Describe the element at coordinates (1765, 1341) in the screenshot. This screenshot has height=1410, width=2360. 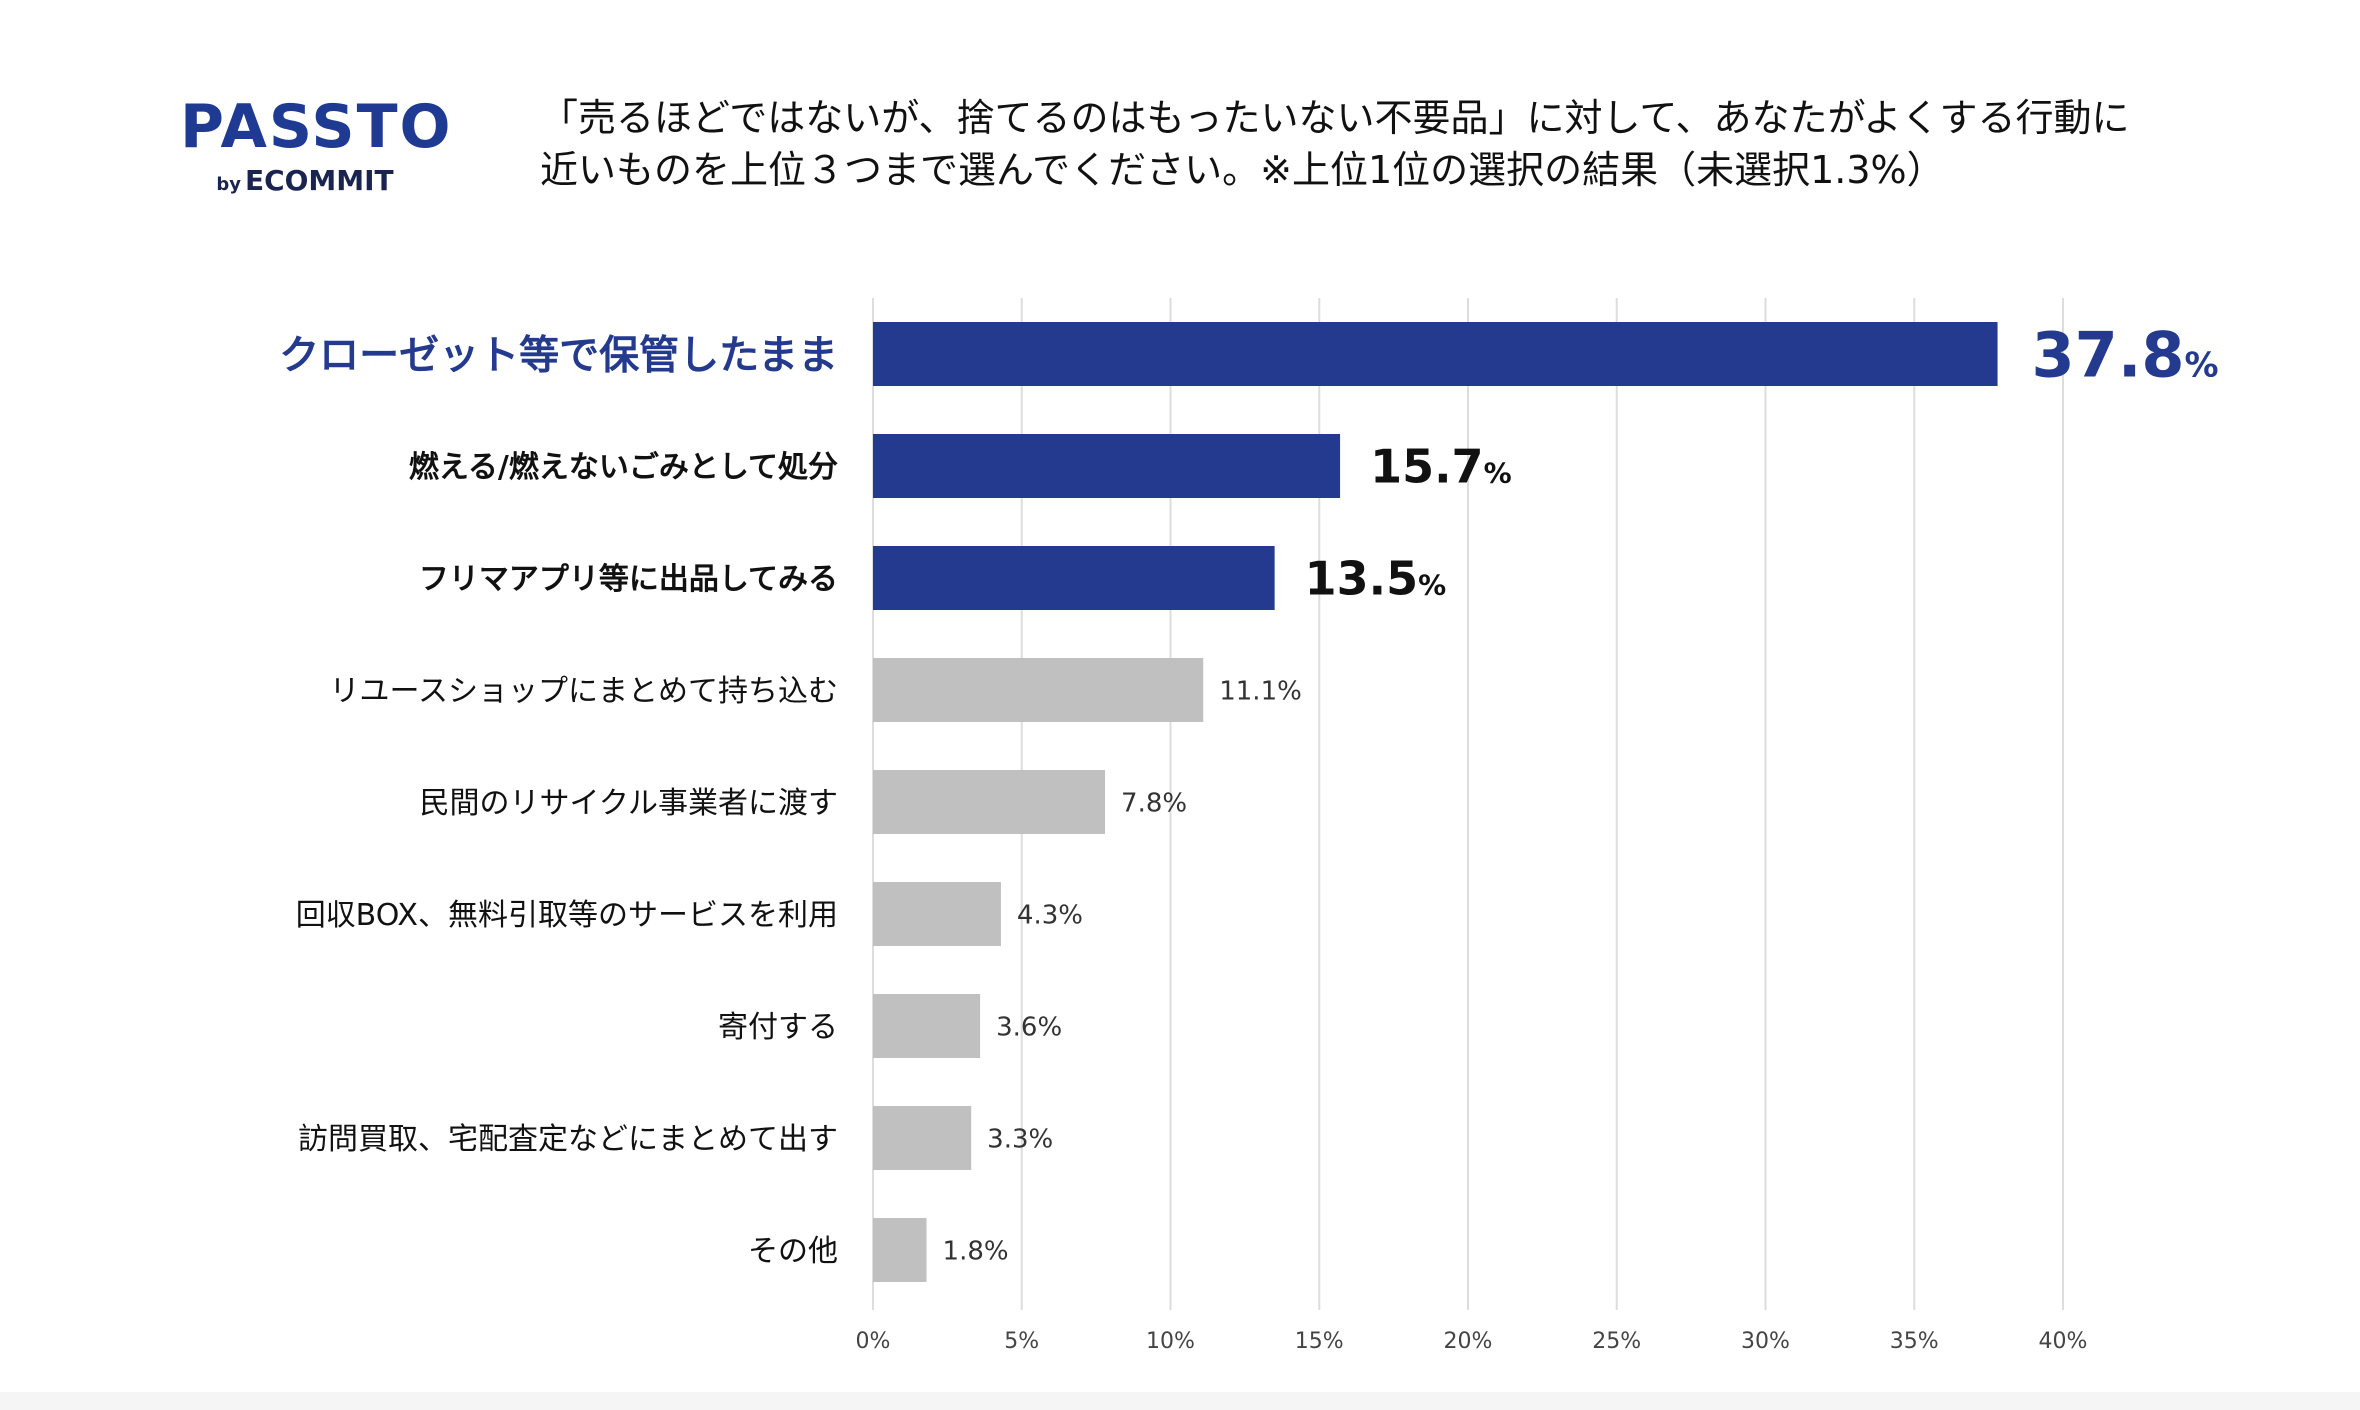
I see `x-tick-label: 30%` at that location.